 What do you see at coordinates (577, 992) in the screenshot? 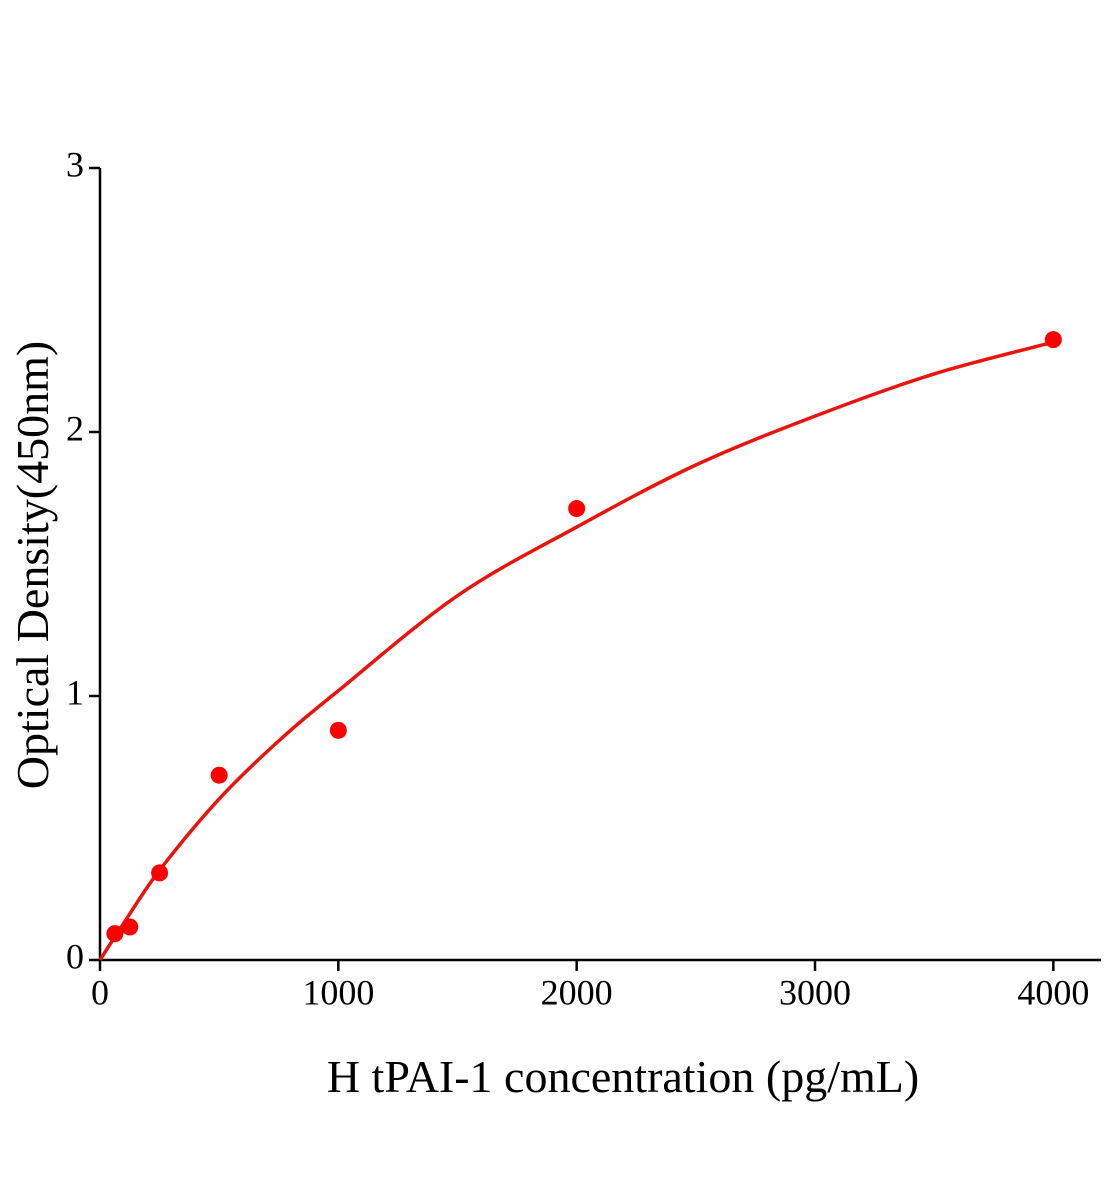
I see `x-tick-label: 2000` at bounding box center [577, 992].